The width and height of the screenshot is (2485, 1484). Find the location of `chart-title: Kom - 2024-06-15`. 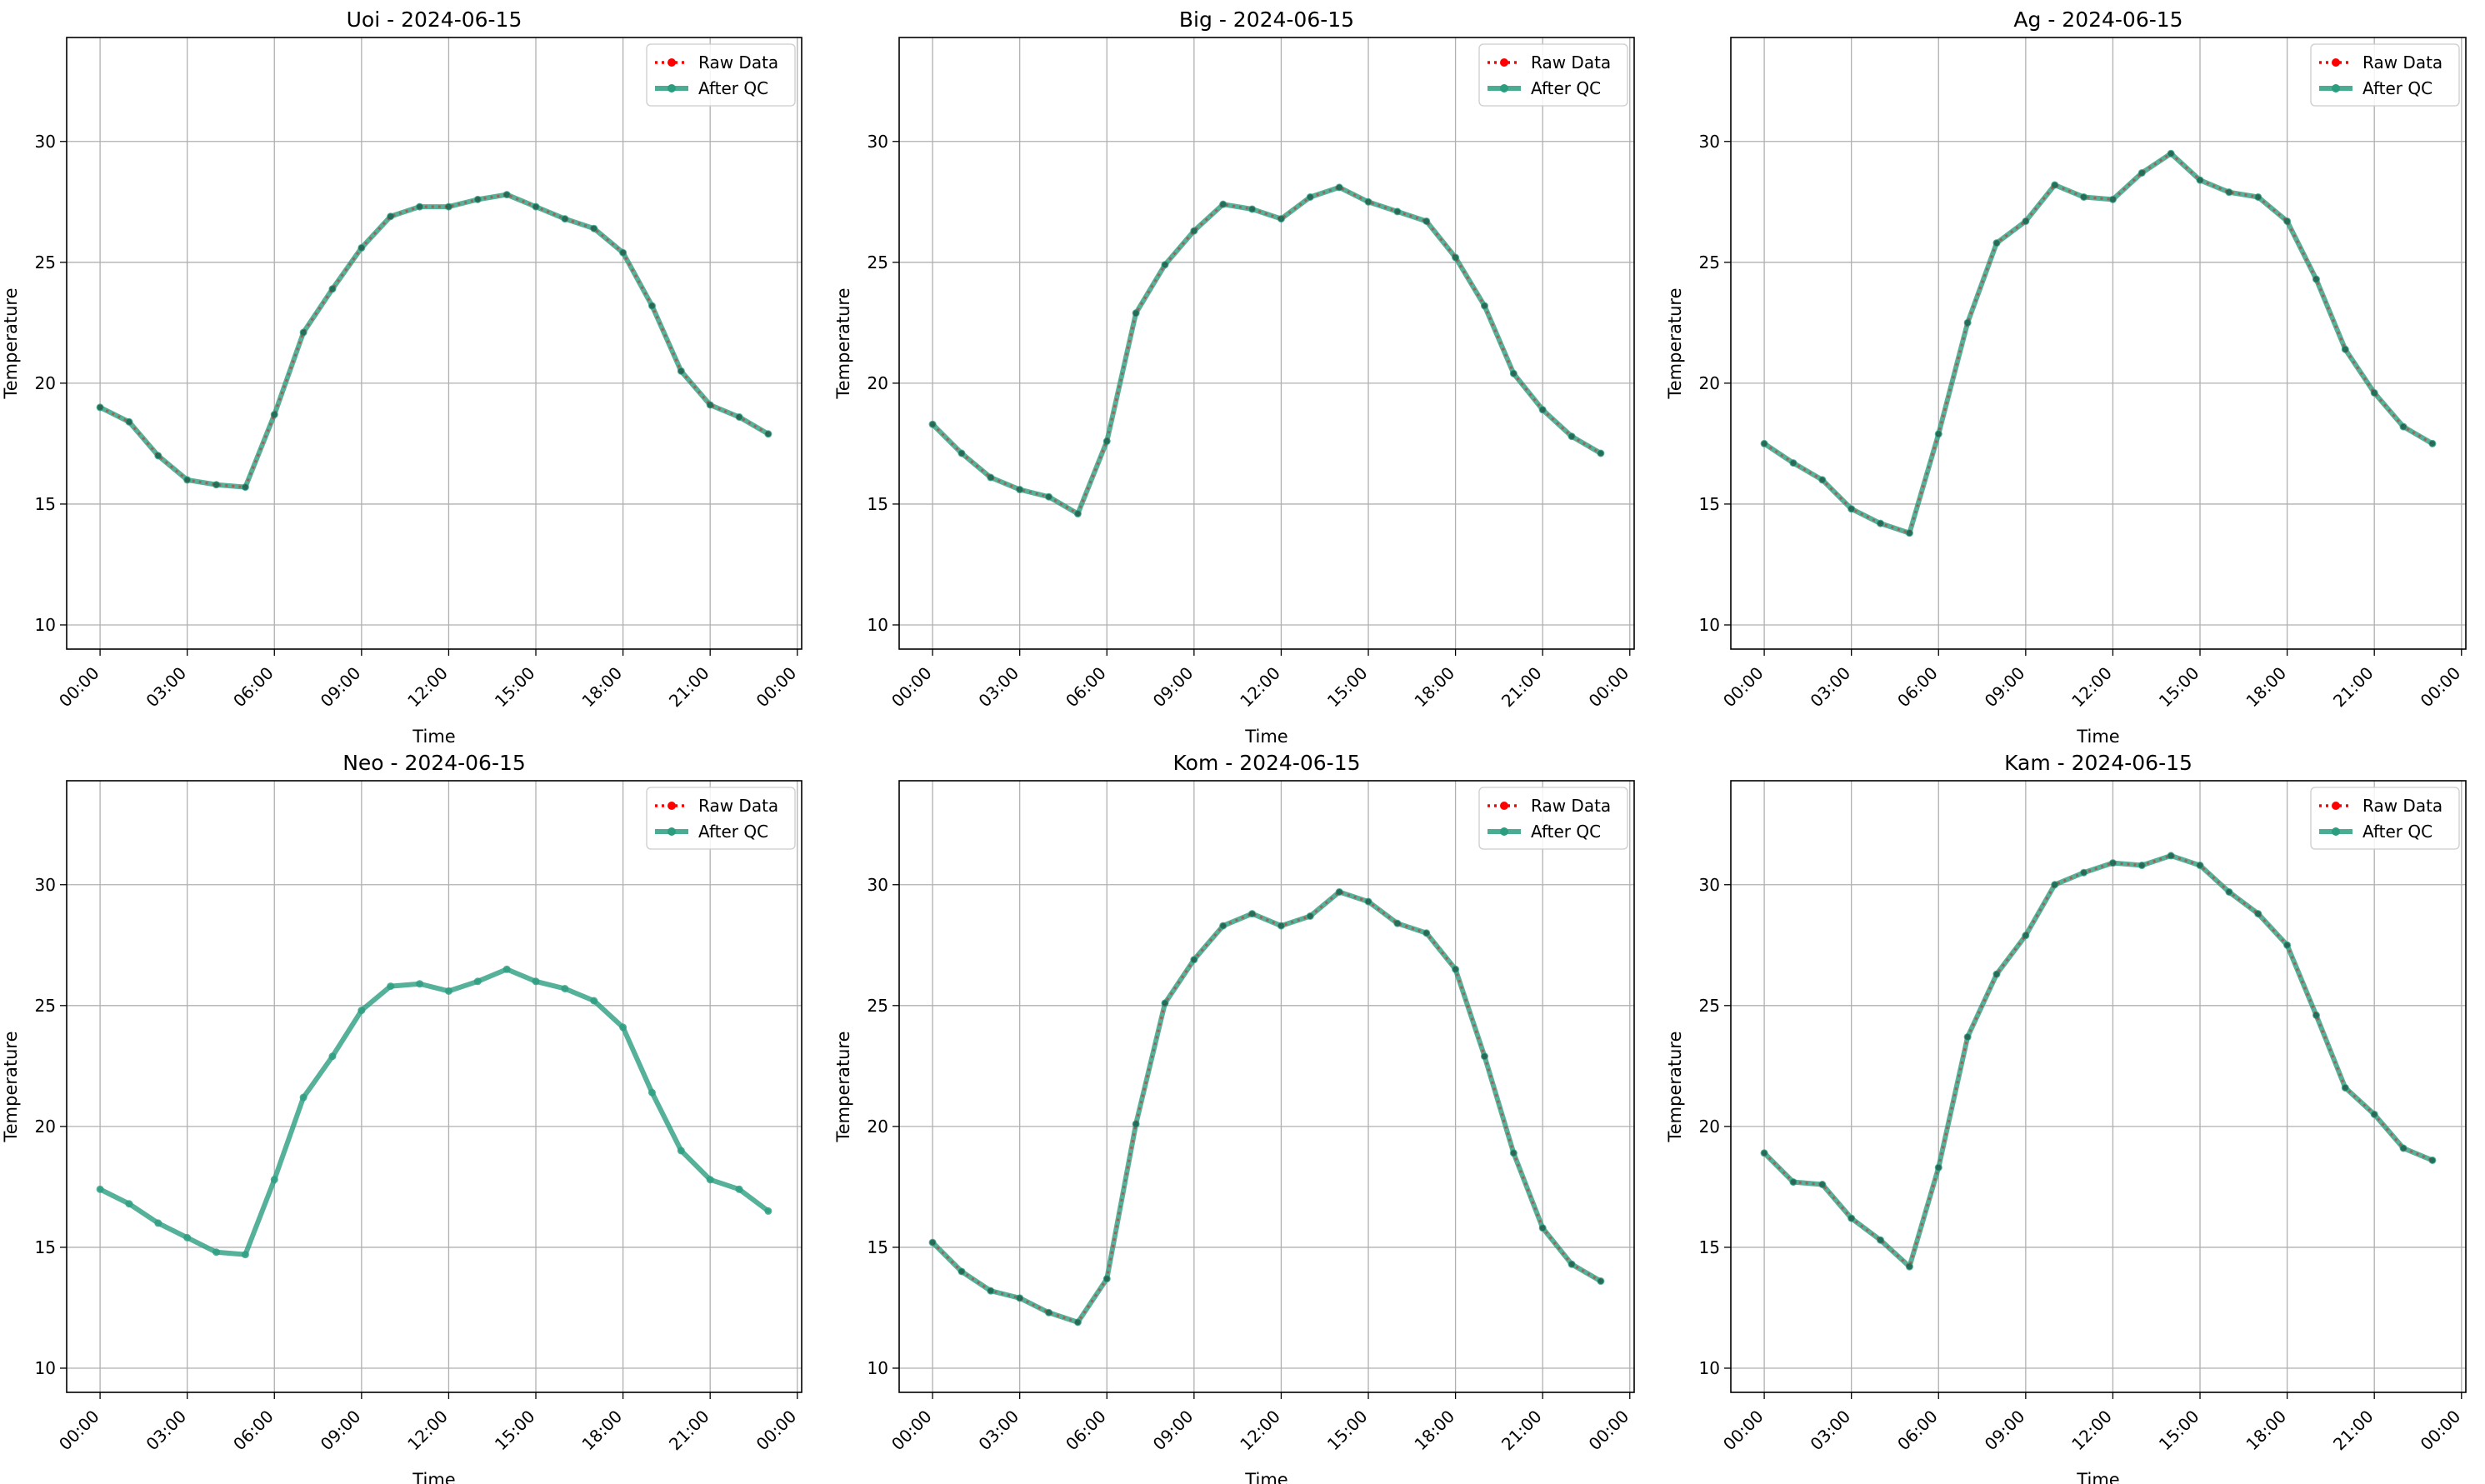

chart-title: Kom - 2024-06-15 is located at coordinates (1267, 763).